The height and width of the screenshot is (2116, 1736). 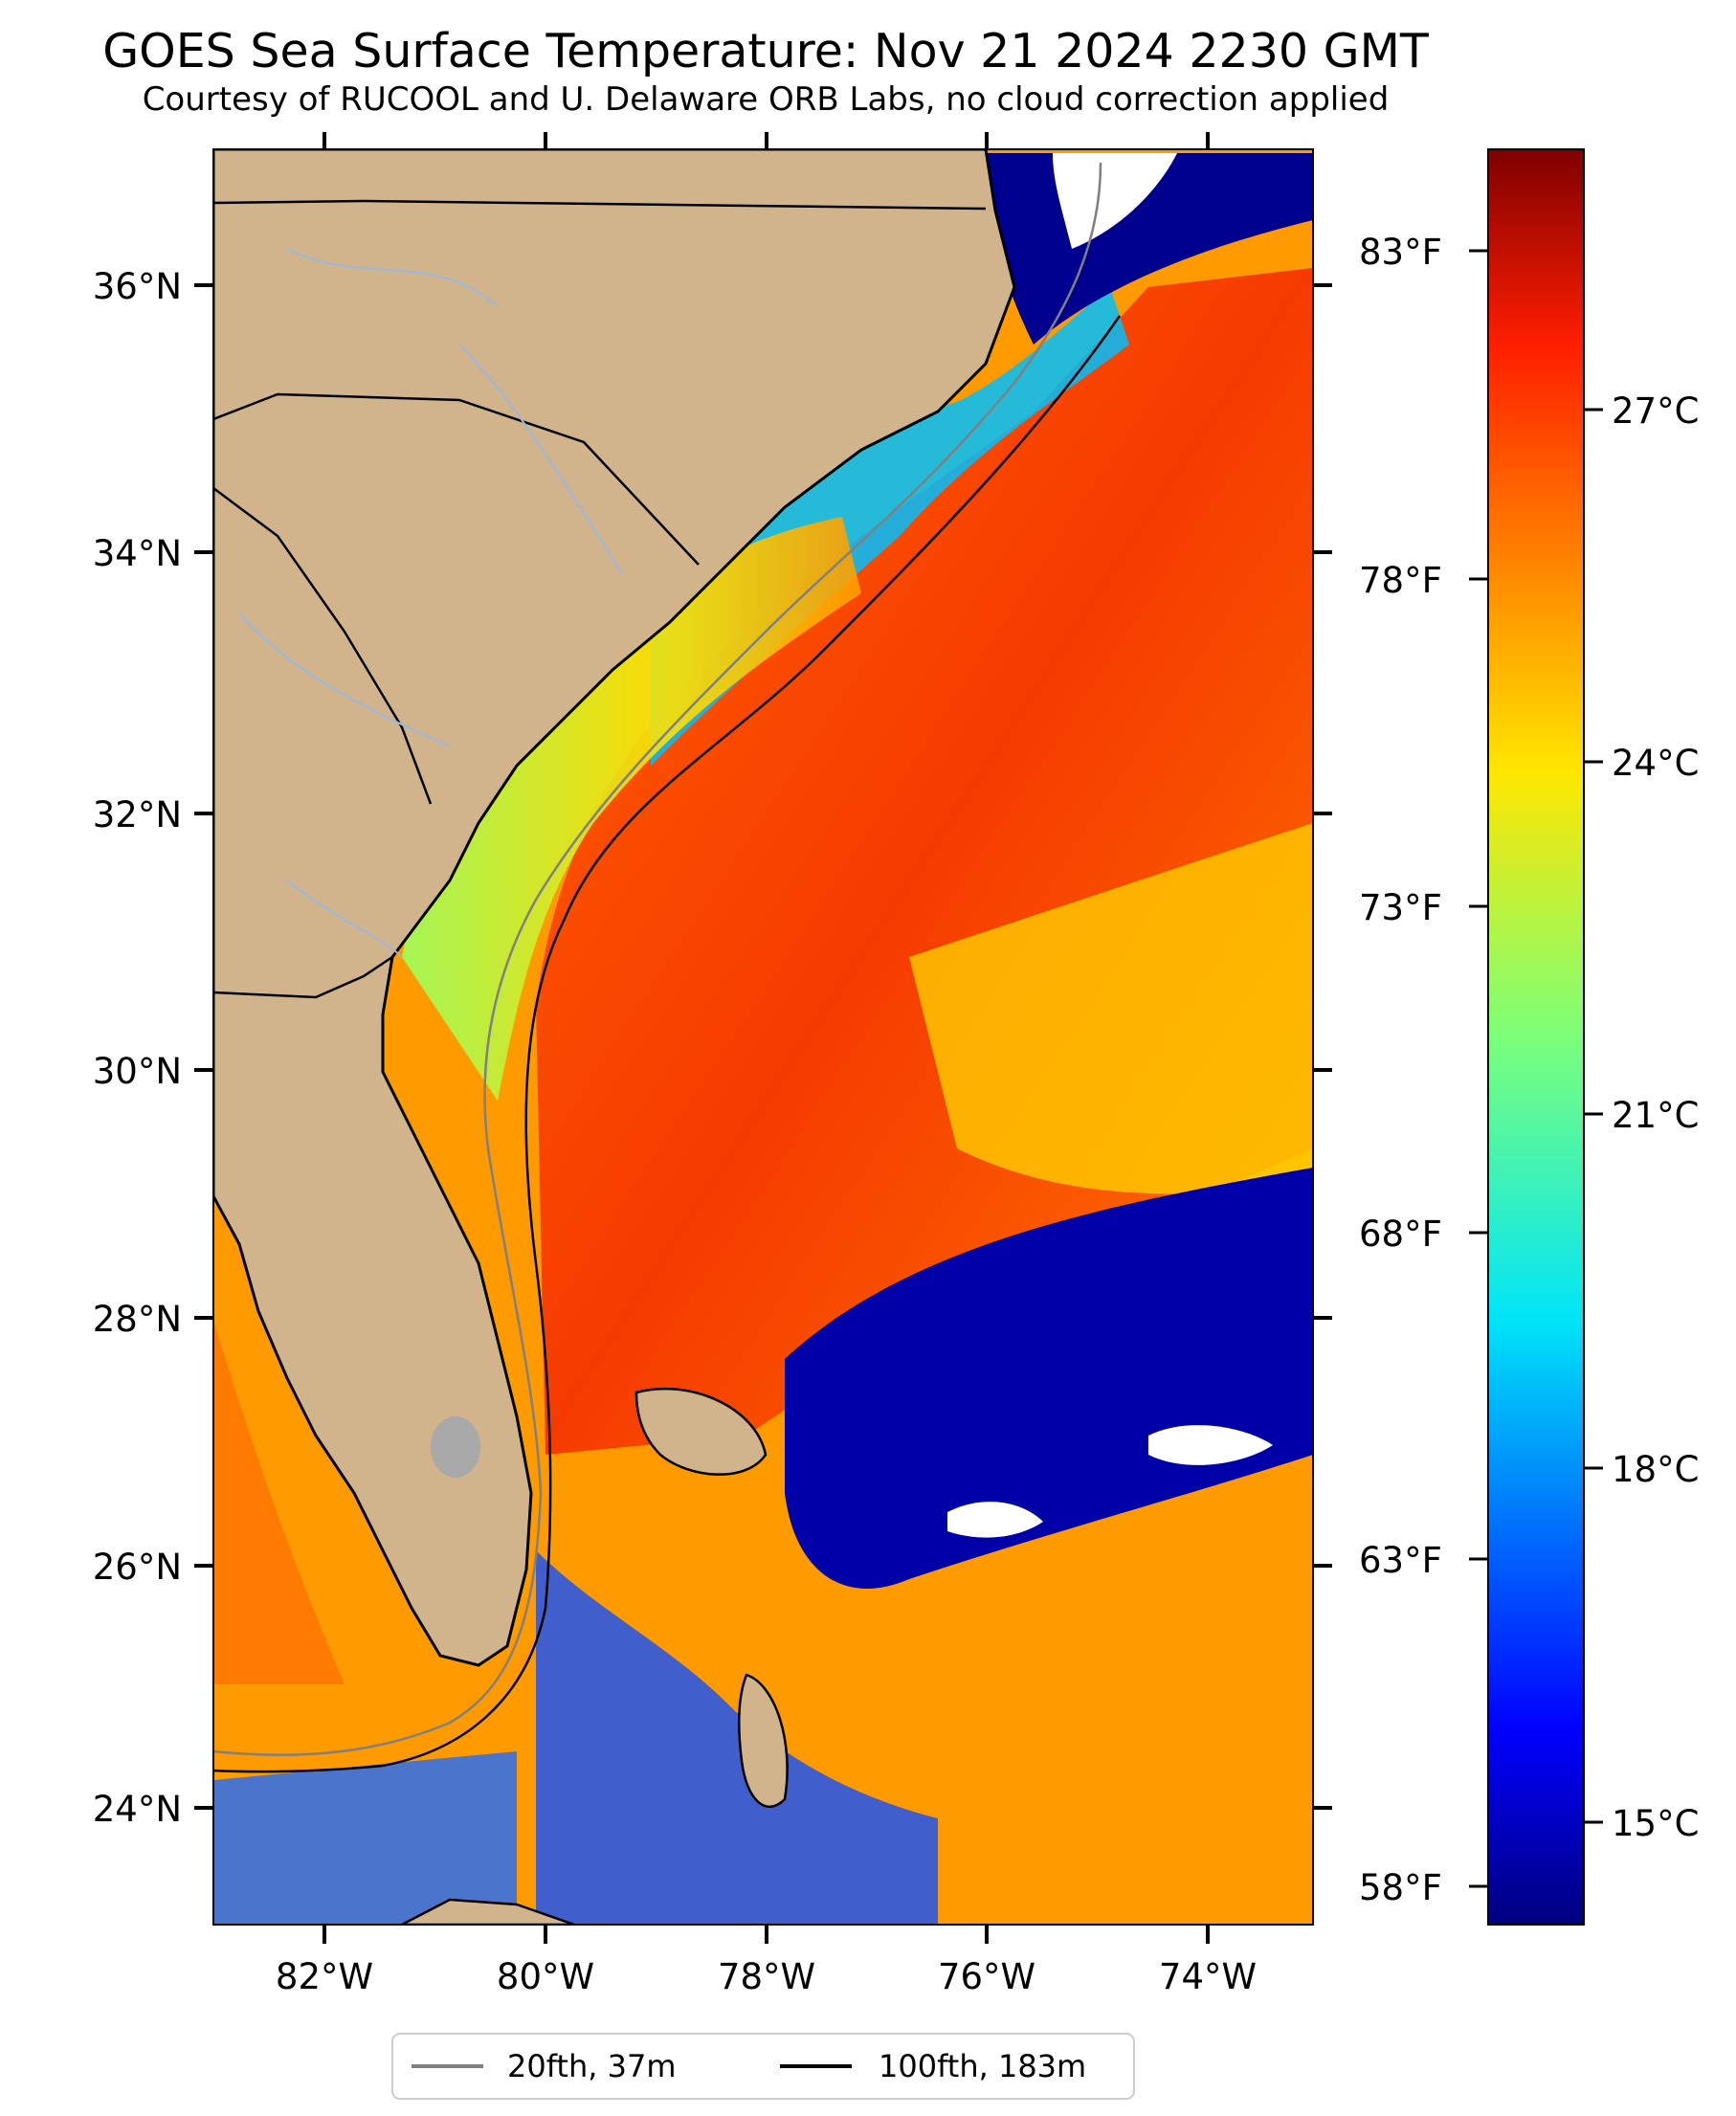 I want to click on colorbar-label: 15°C, so click(x=1655, y=1823).